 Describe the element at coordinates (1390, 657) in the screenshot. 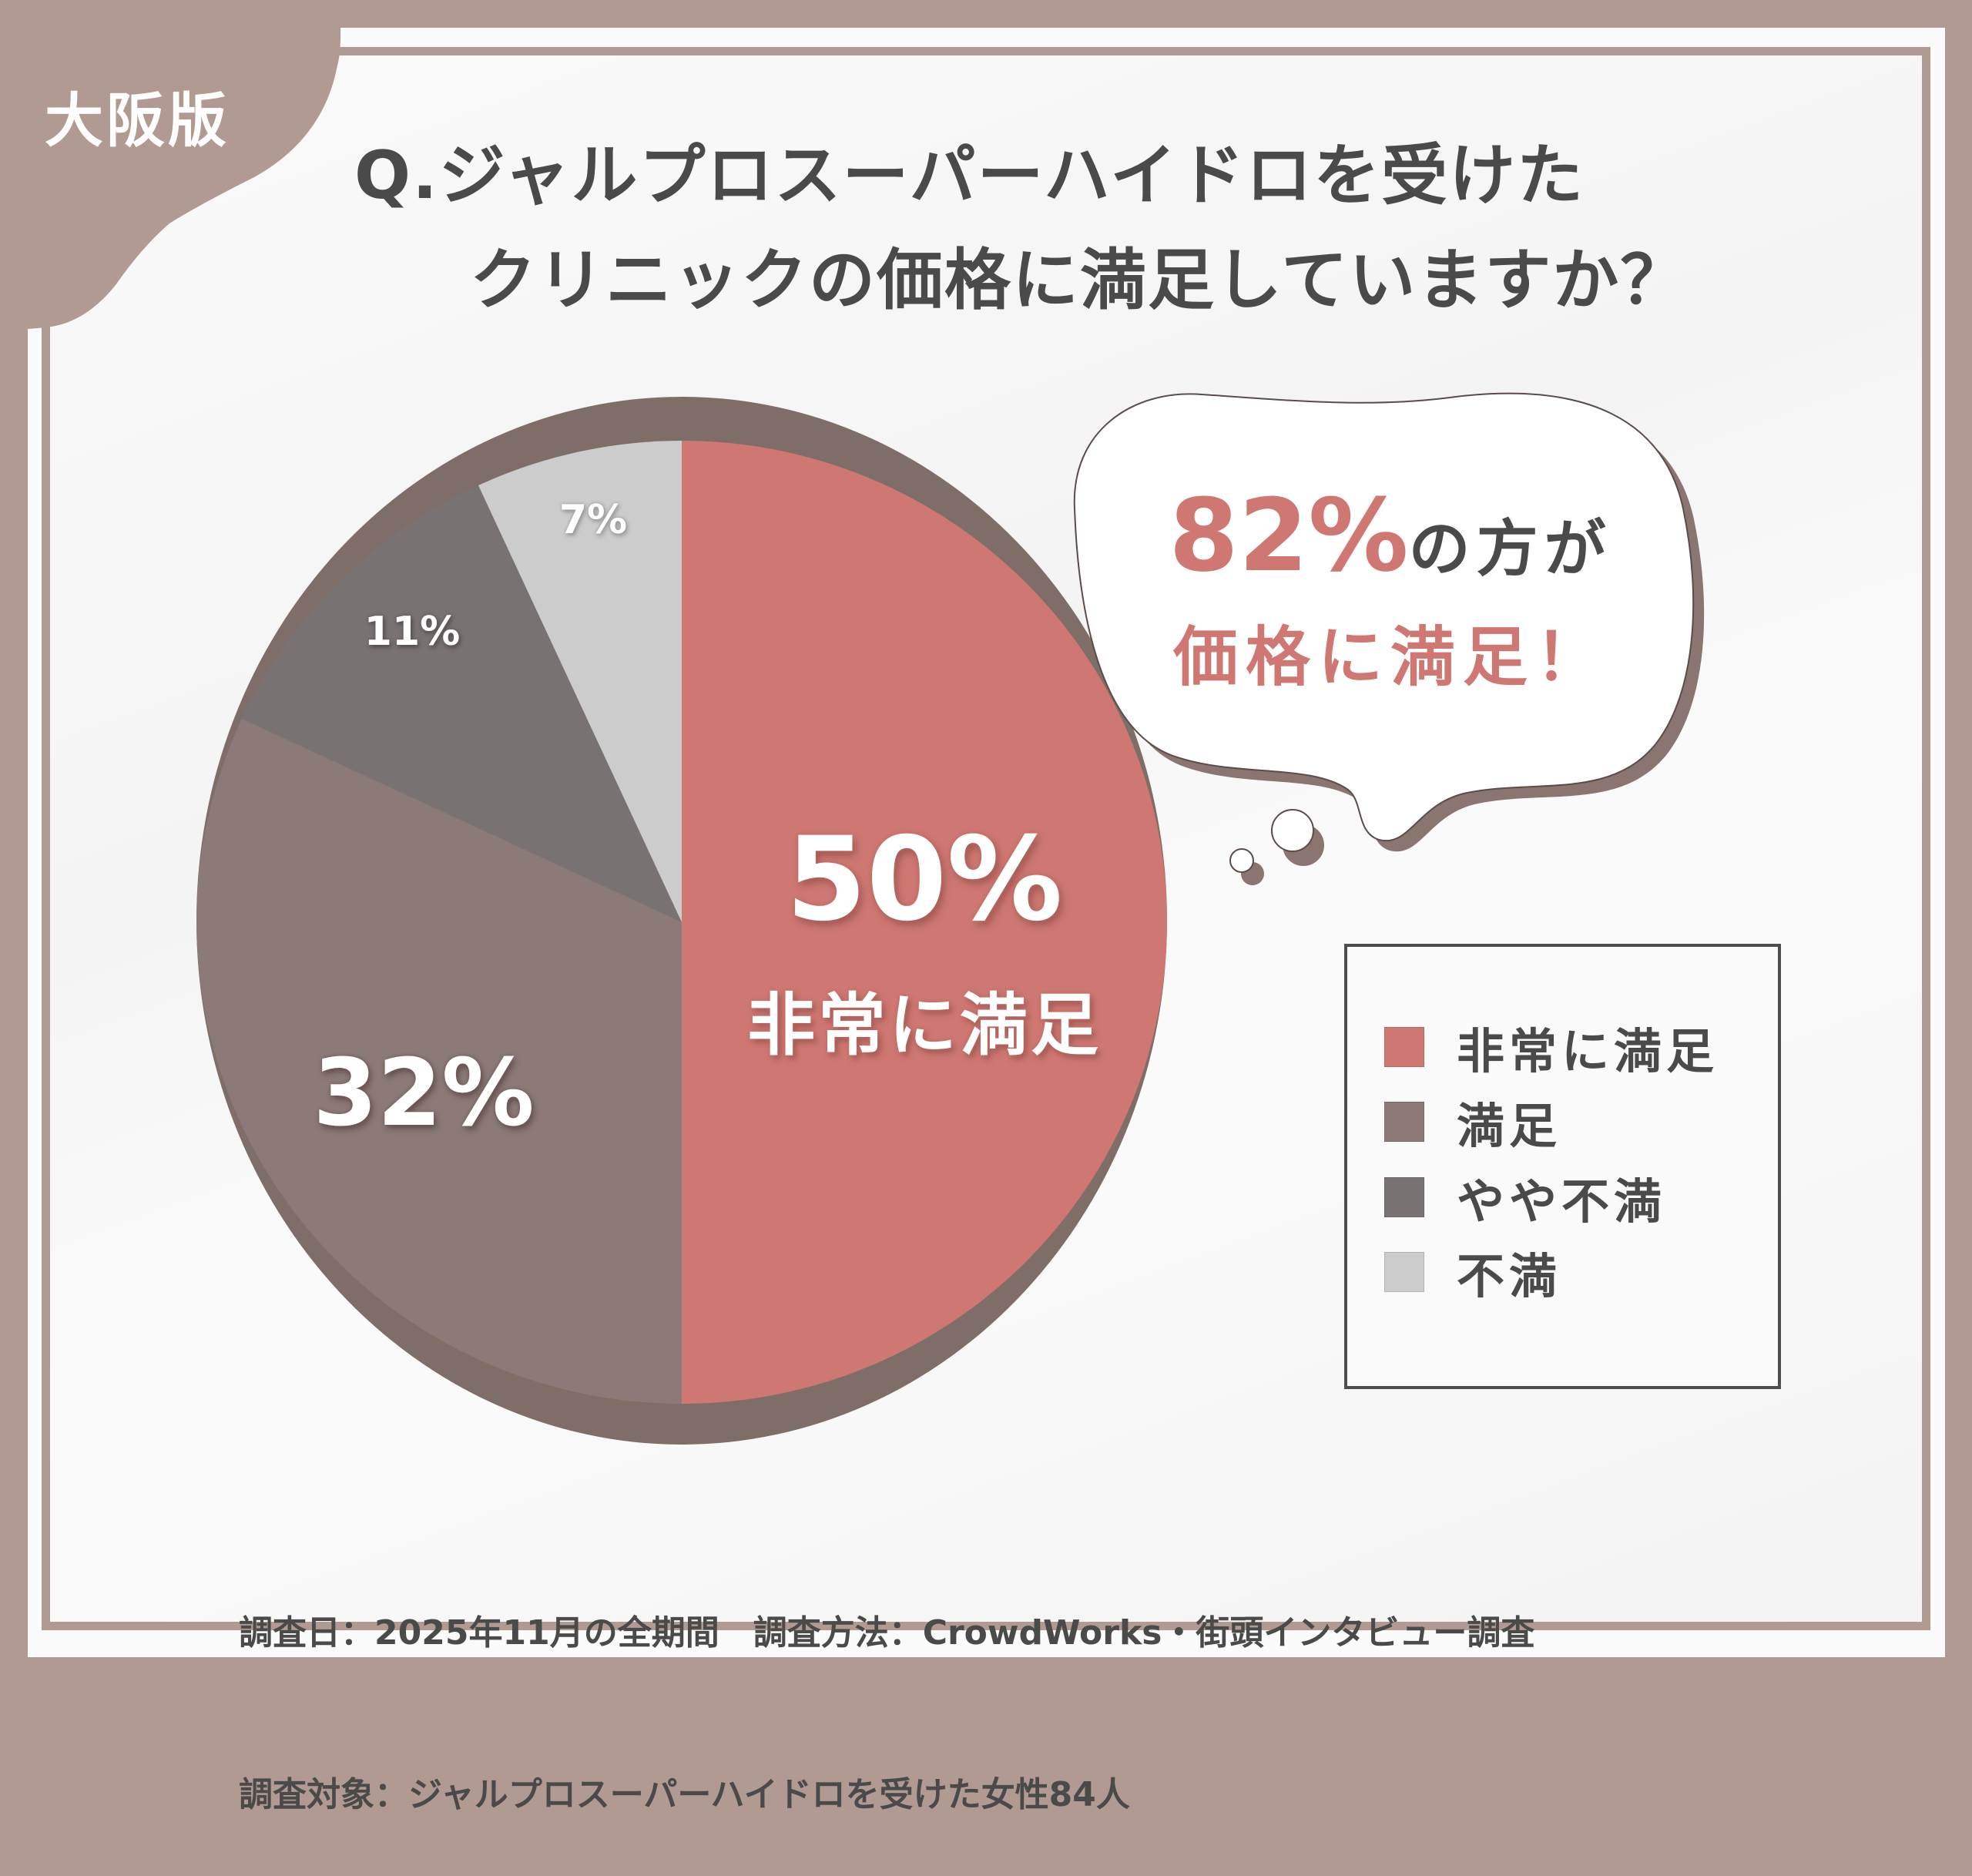

I see `callout-row-2: 価格に満足！` at that location.